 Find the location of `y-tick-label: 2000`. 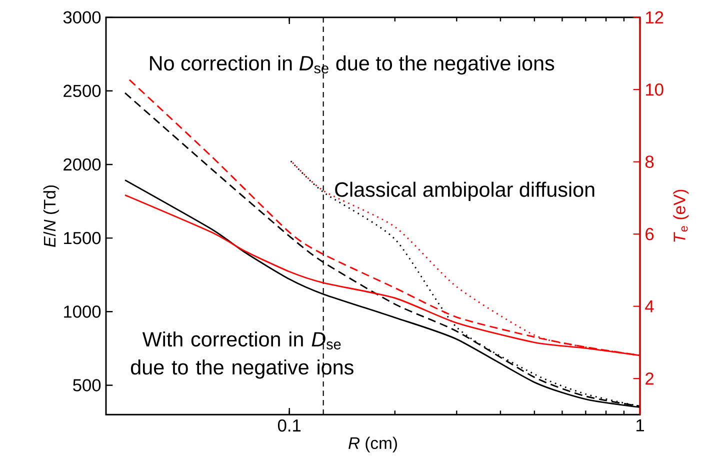

y-tick-label: 2000 is located at coordinates (82, 164).